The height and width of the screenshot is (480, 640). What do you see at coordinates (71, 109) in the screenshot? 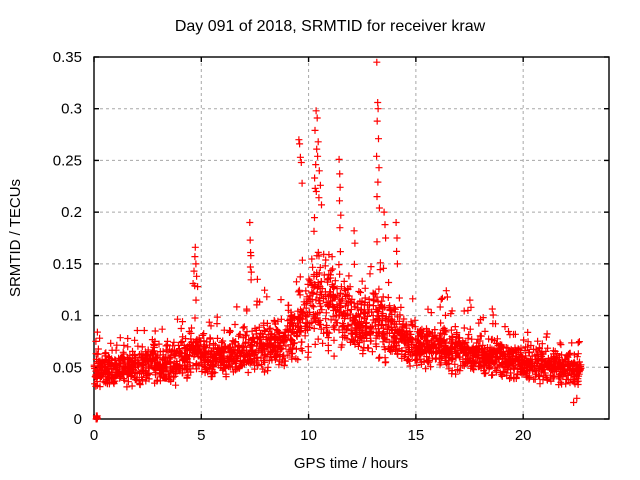
I see `y-tick-label: 0.3` at bounding box center [71, 109].